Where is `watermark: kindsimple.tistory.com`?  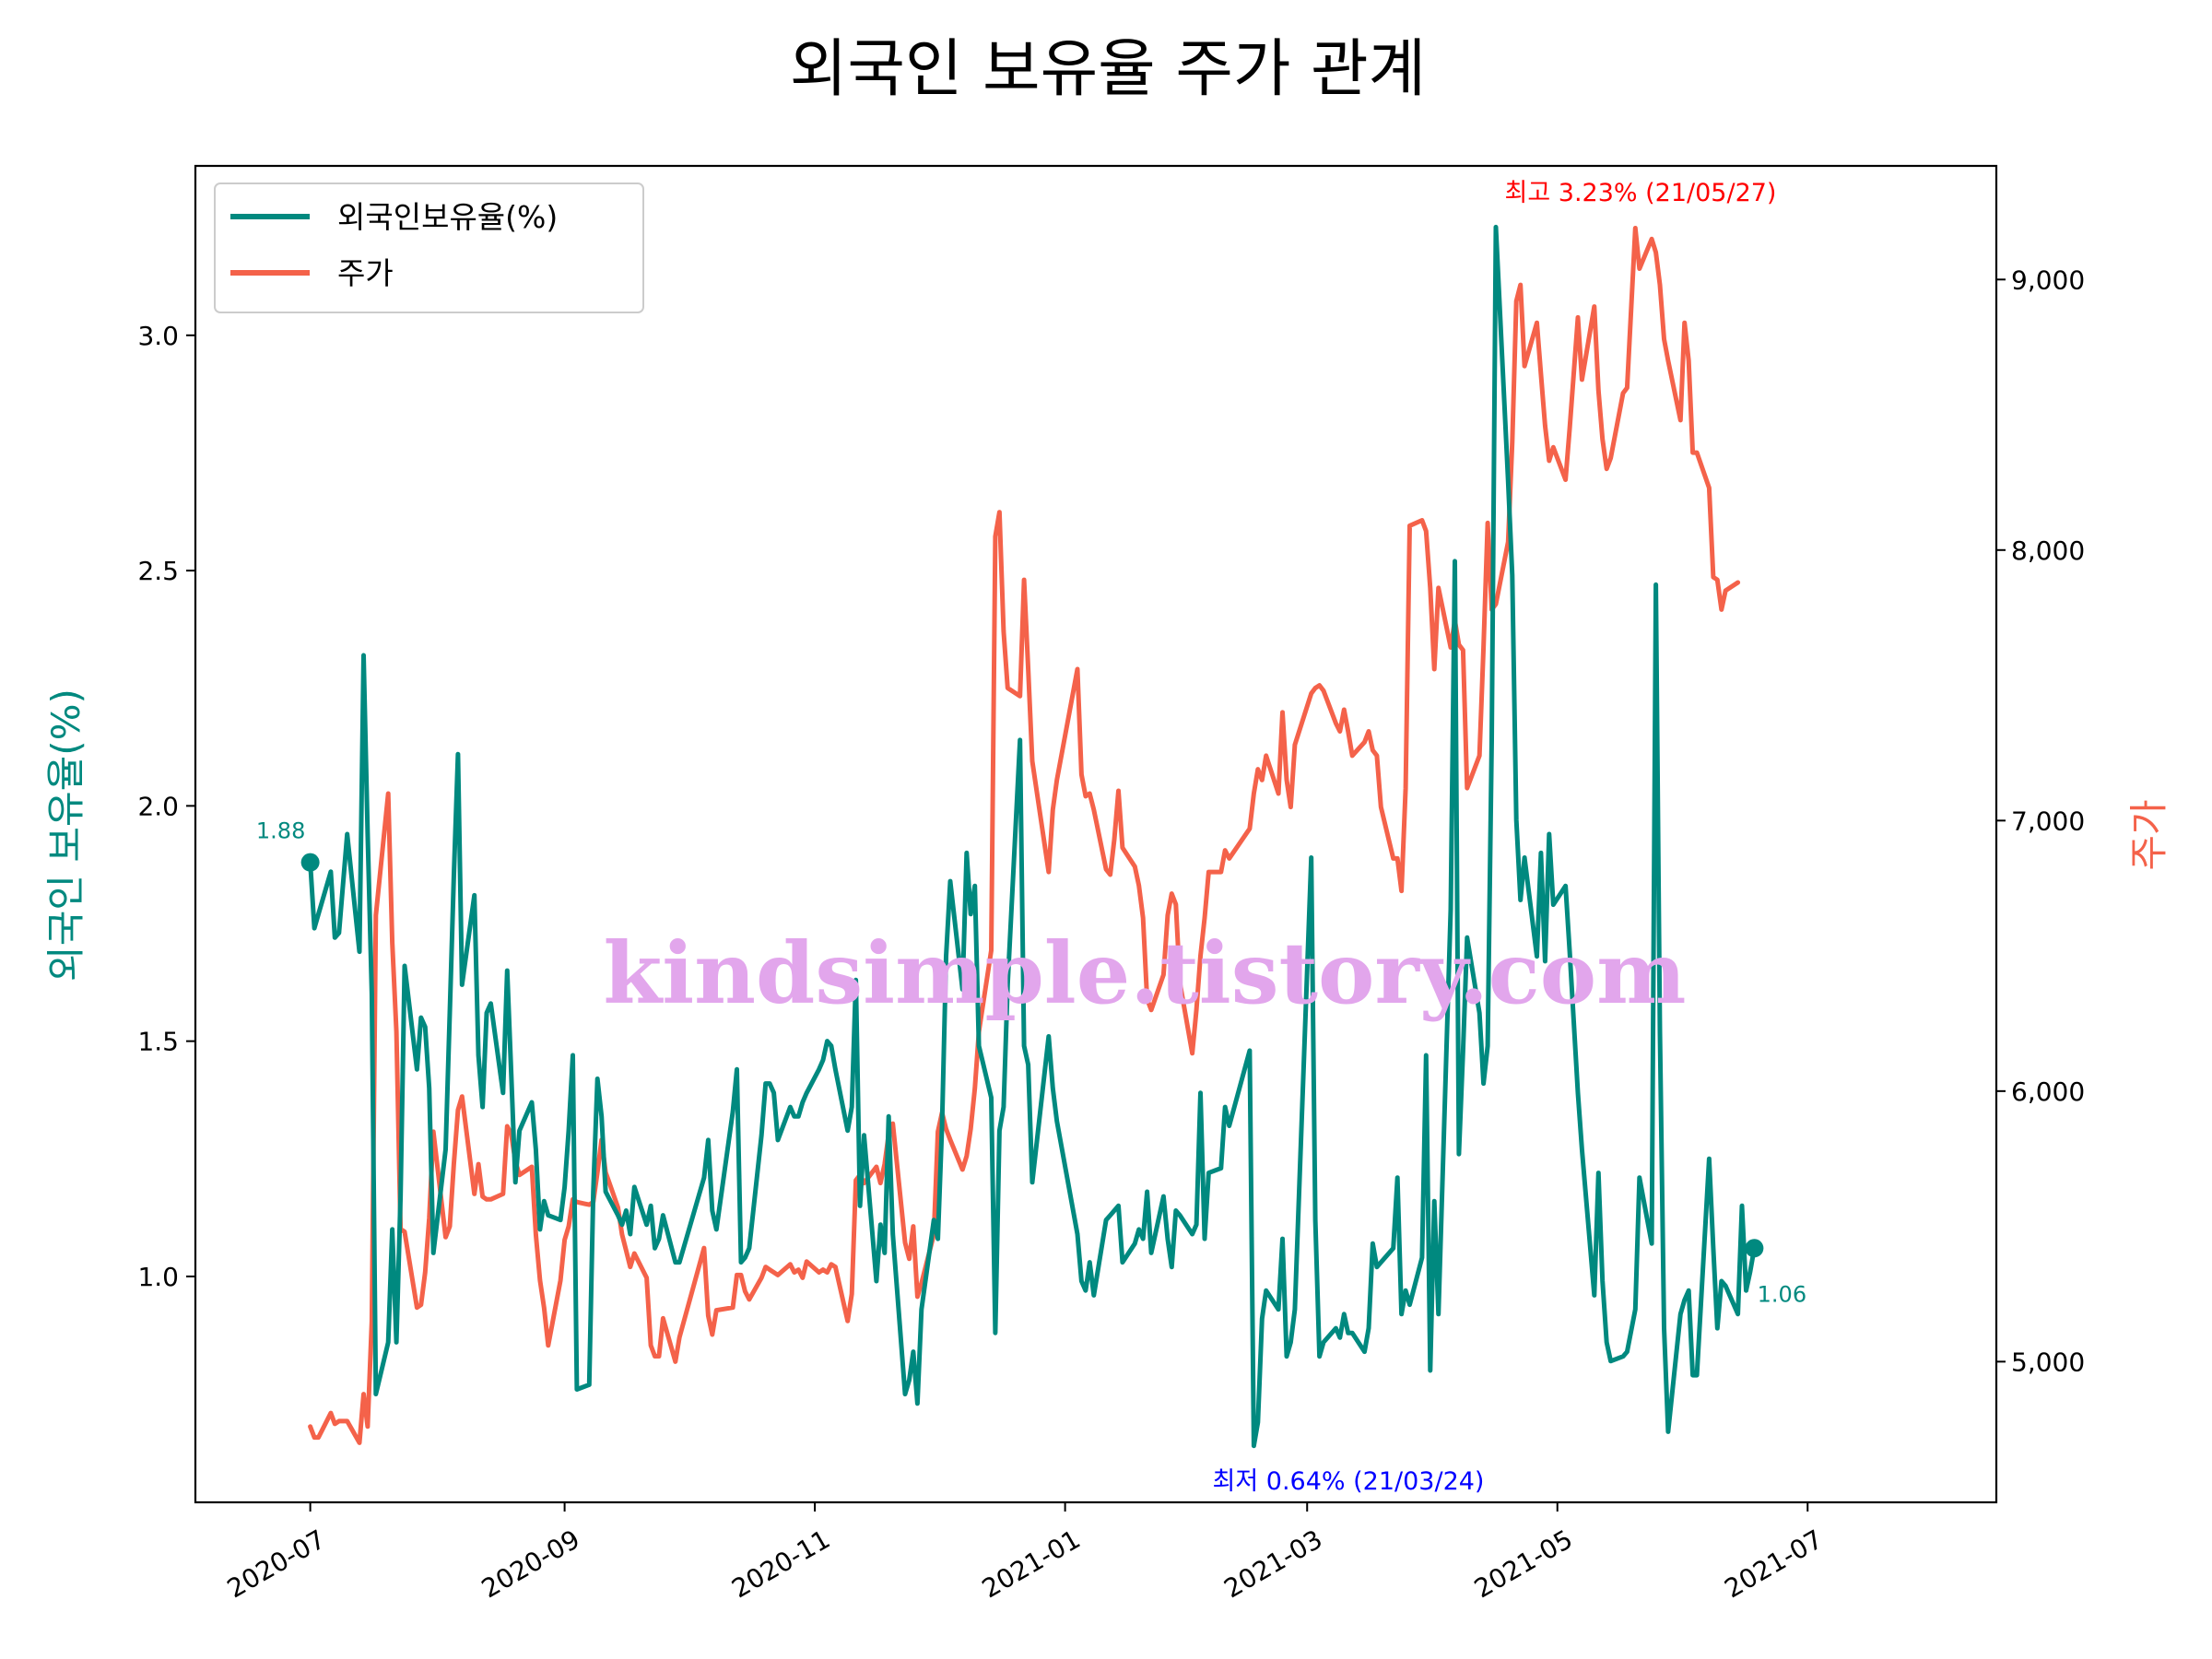
watermark: kindsimple.tistory.com is located at coordinates (1144, 973).